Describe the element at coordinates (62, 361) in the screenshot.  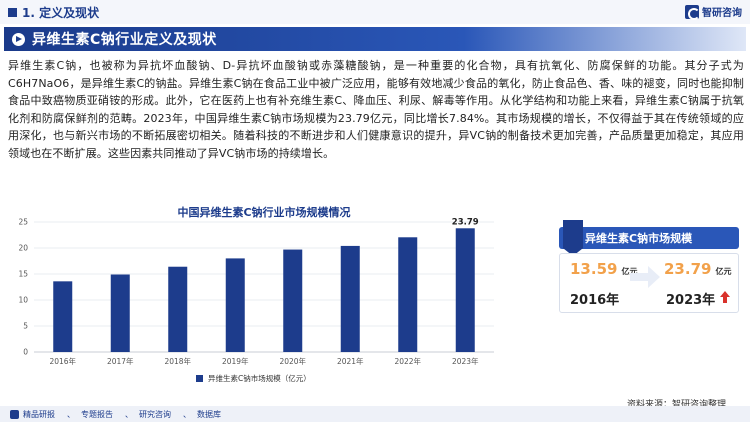
I see `x-tick-label: 2016年` at that location.